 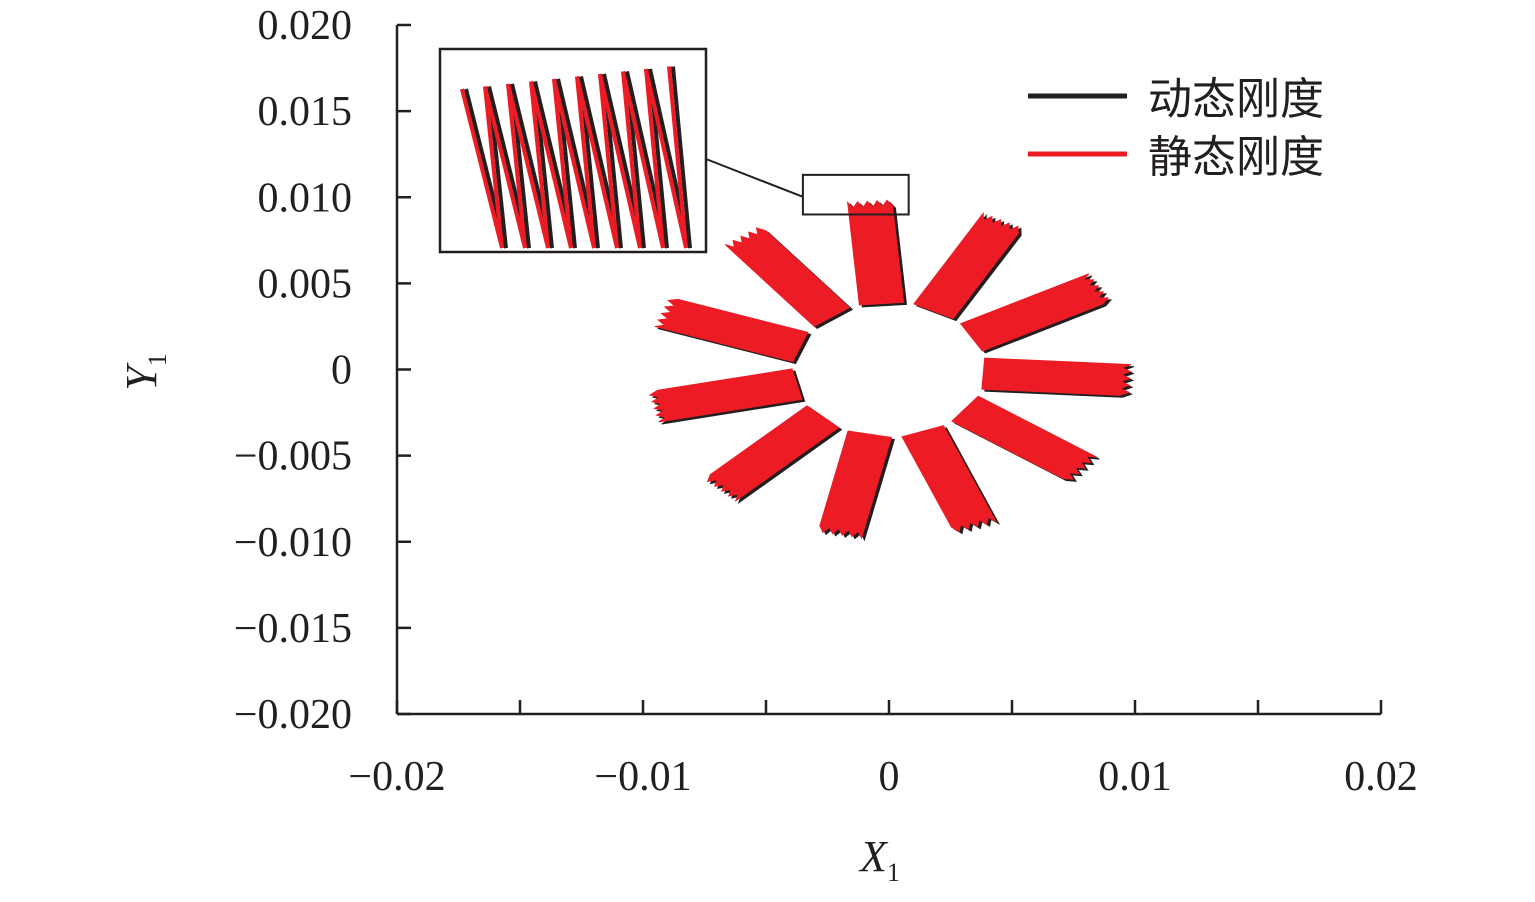 I want to click on zoom-inset, so click(x=674, y=150).